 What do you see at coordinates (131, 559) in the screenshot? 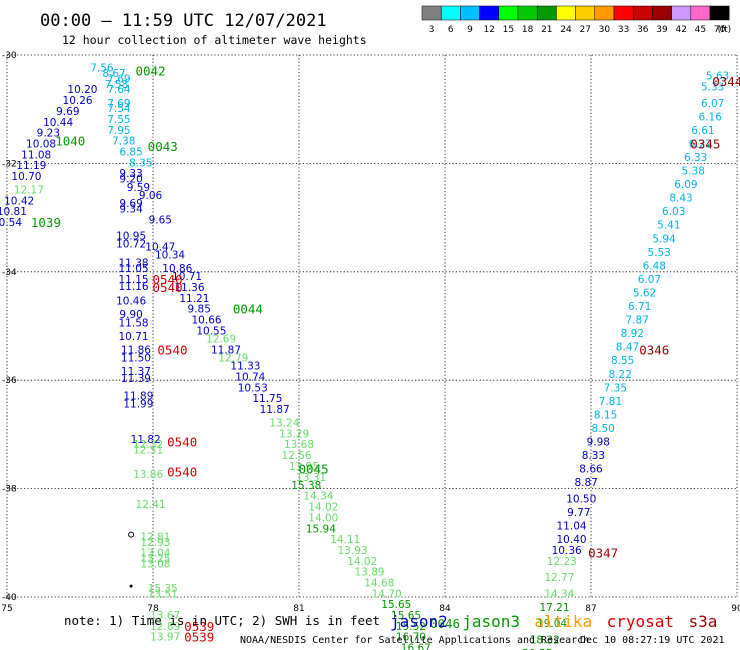
I see `track-markers` at bounding box center [131, 559].